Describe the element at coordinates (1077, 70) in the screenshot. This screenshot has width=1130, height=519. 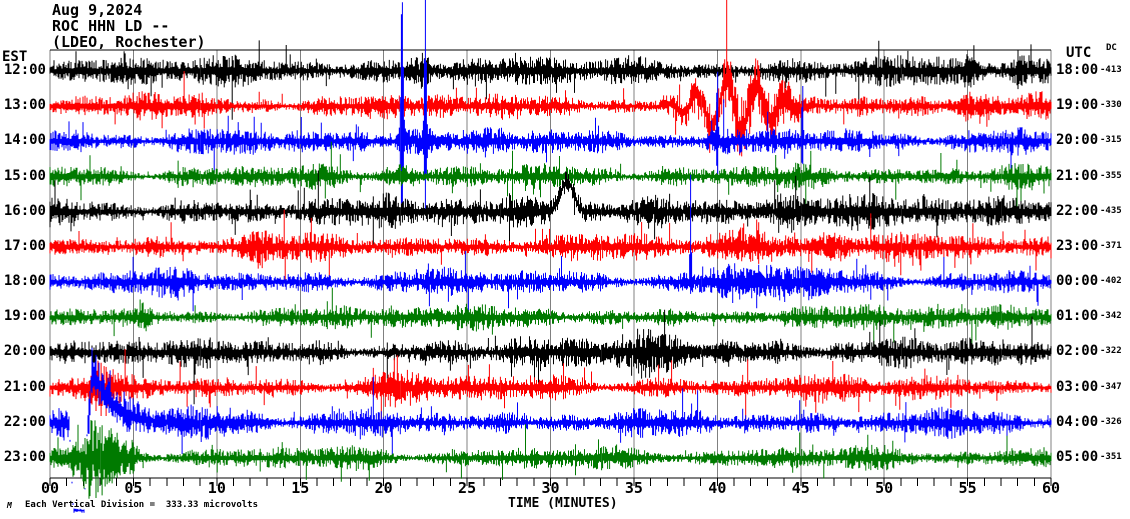
I see `utc-row-label: 18:00` at that location.